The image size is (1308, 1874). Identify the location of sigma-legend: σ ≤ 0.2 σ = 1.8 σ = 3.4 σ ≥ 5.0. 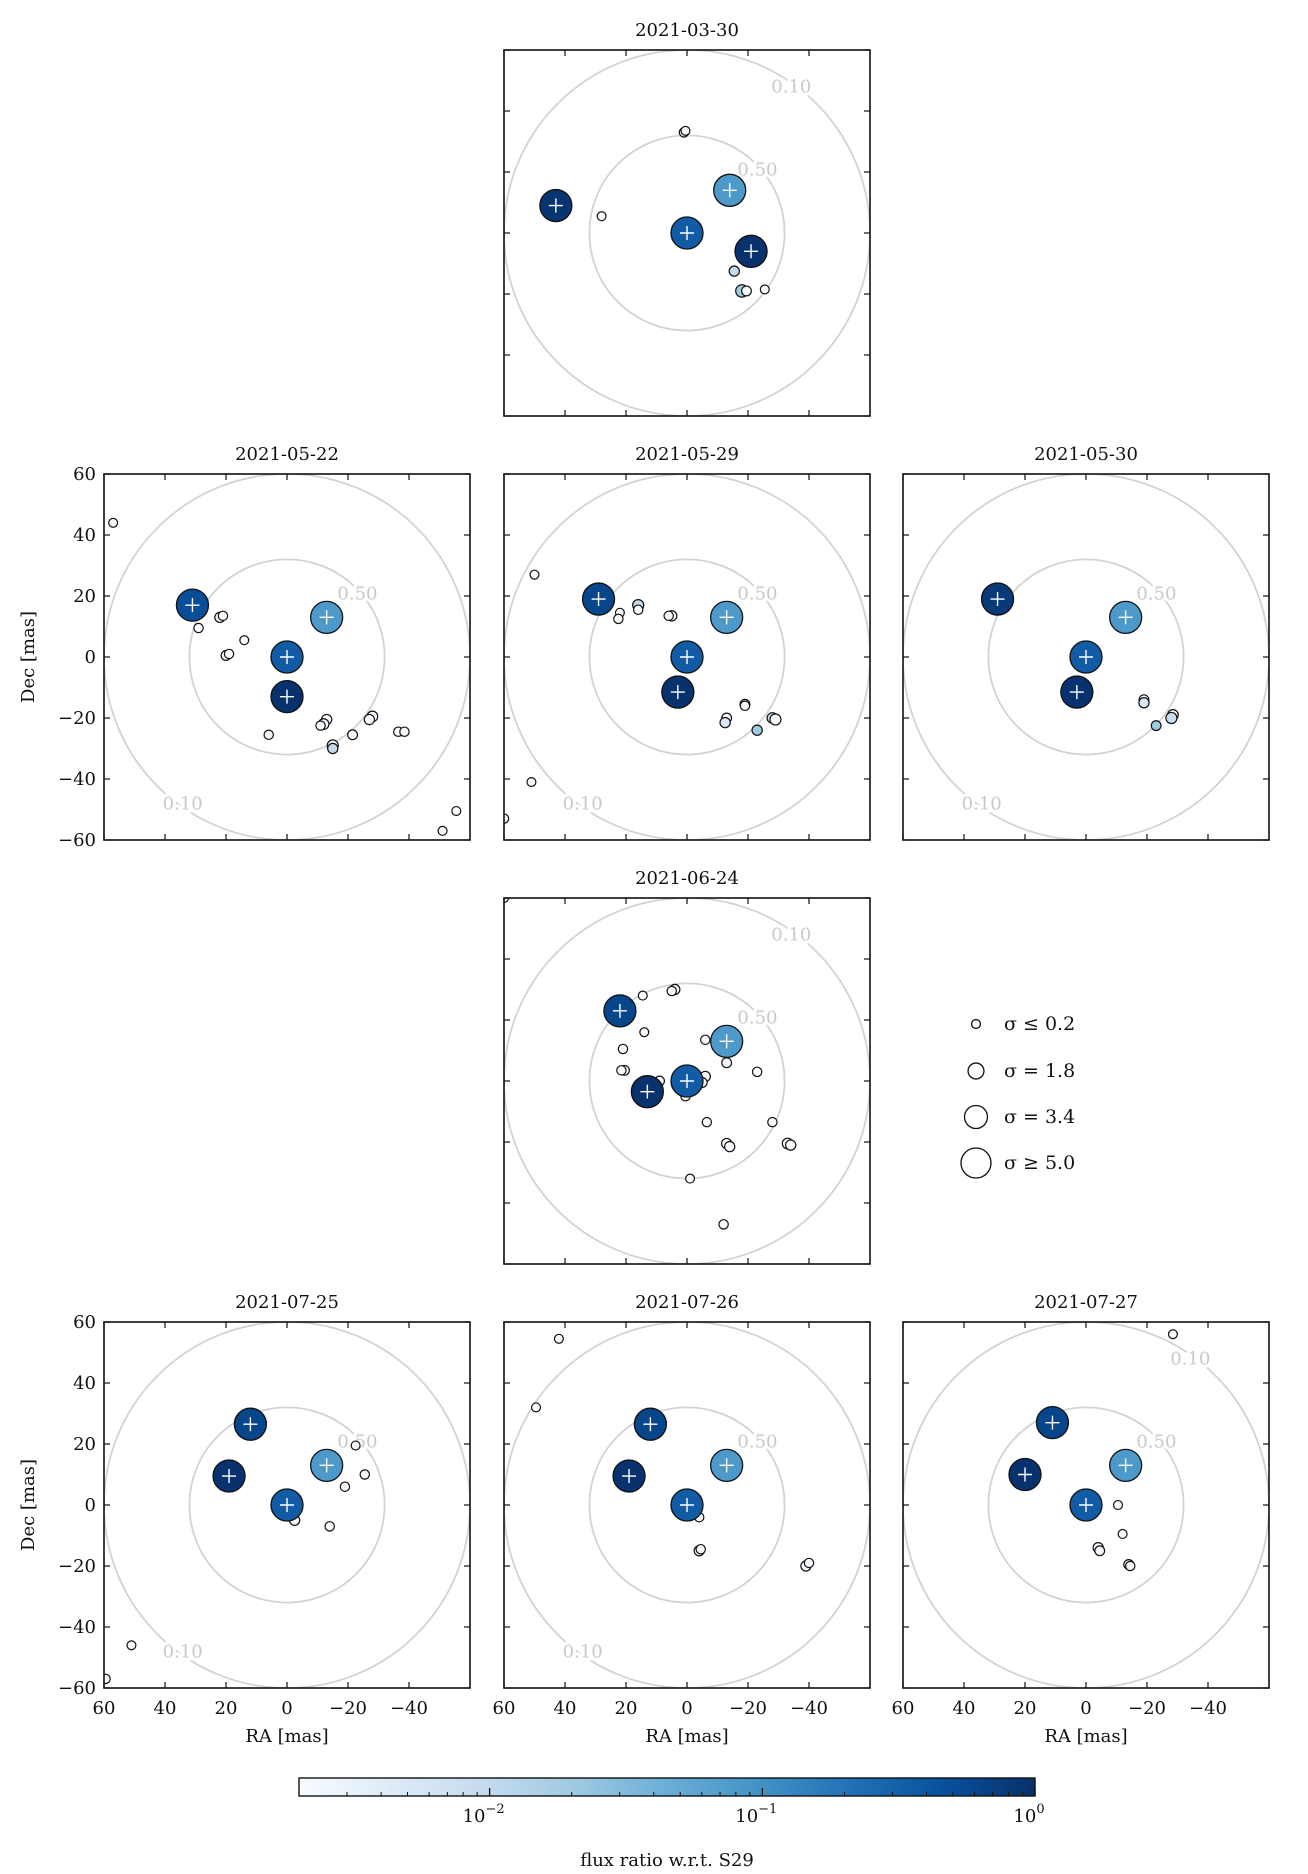
(1017, 1096).